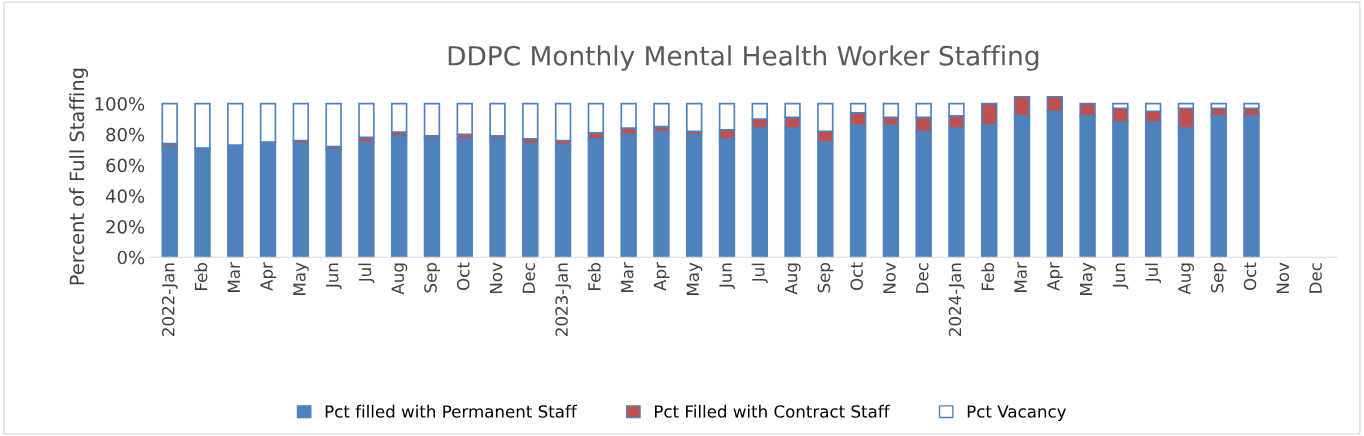 This screenshot has width=1364, height=436. Describe the element at coordinates (125, 165) in the screenshot. I see `y-tick-label: 60%` at that location.